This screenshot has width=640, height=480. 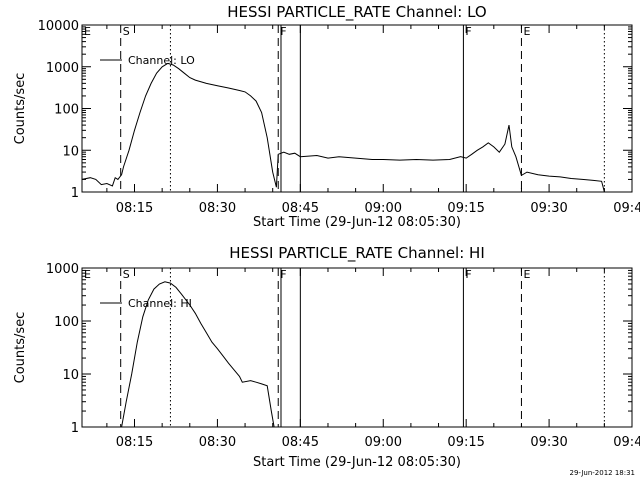 What do you see at coordinates (356, 12) in the screenshot?
I see `chart-title: HESSI PARTICLE_RATE Channel: LO` at bounding box center [356, 12].